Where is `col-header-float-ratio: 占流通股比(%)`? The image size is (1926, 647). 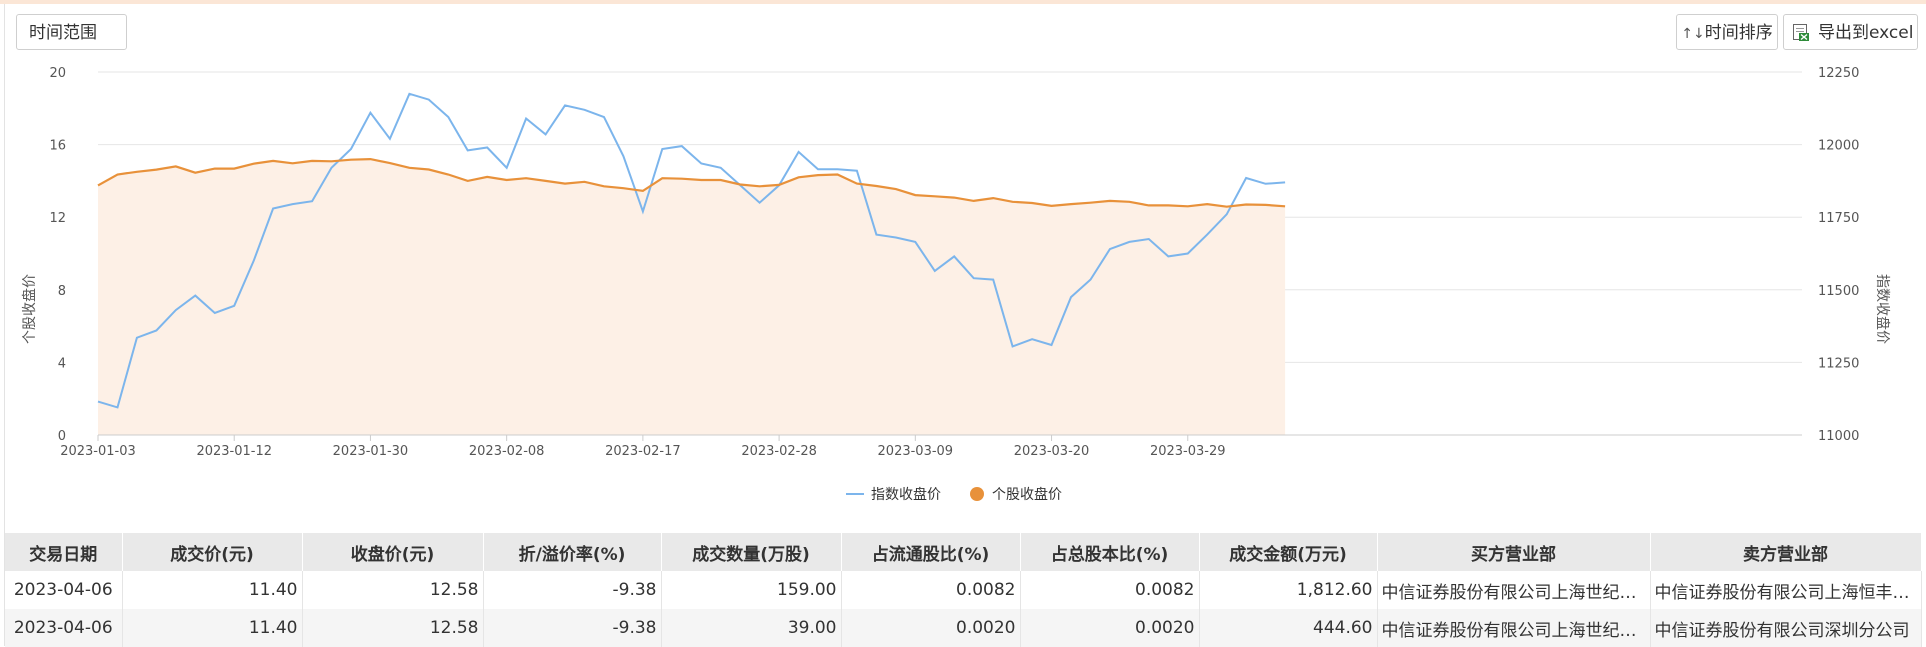 col-header-float-ratio: 占流通股比(%) is located at coordinates (931, 552).